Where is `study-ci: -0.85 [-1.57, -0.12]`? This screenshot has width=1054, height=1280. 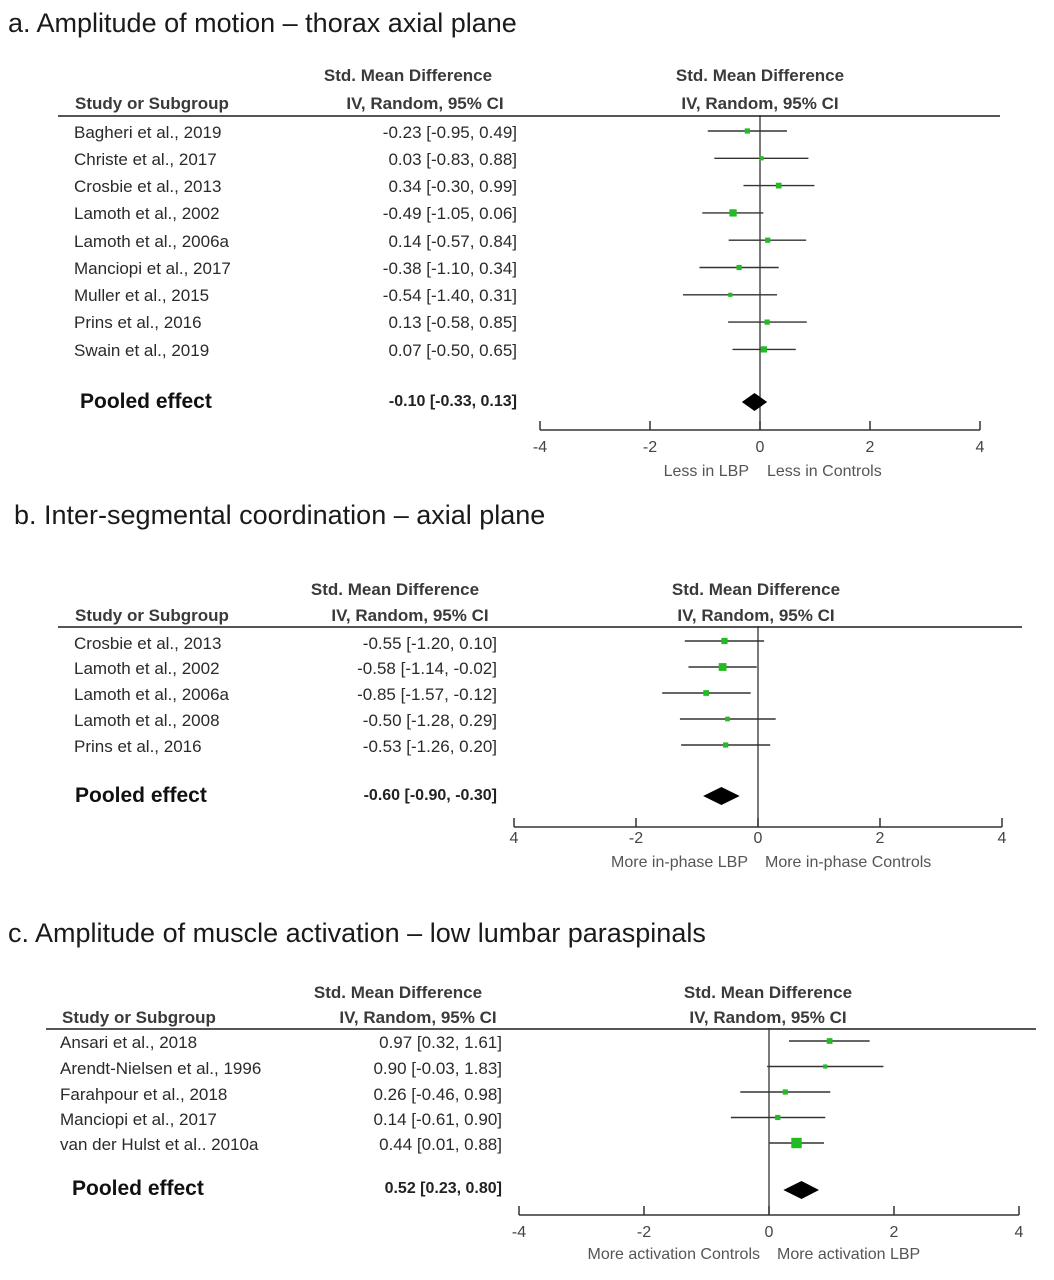 study-ci: -0.85 [-1.57, -0.12] is located at coordinates (427, 694).